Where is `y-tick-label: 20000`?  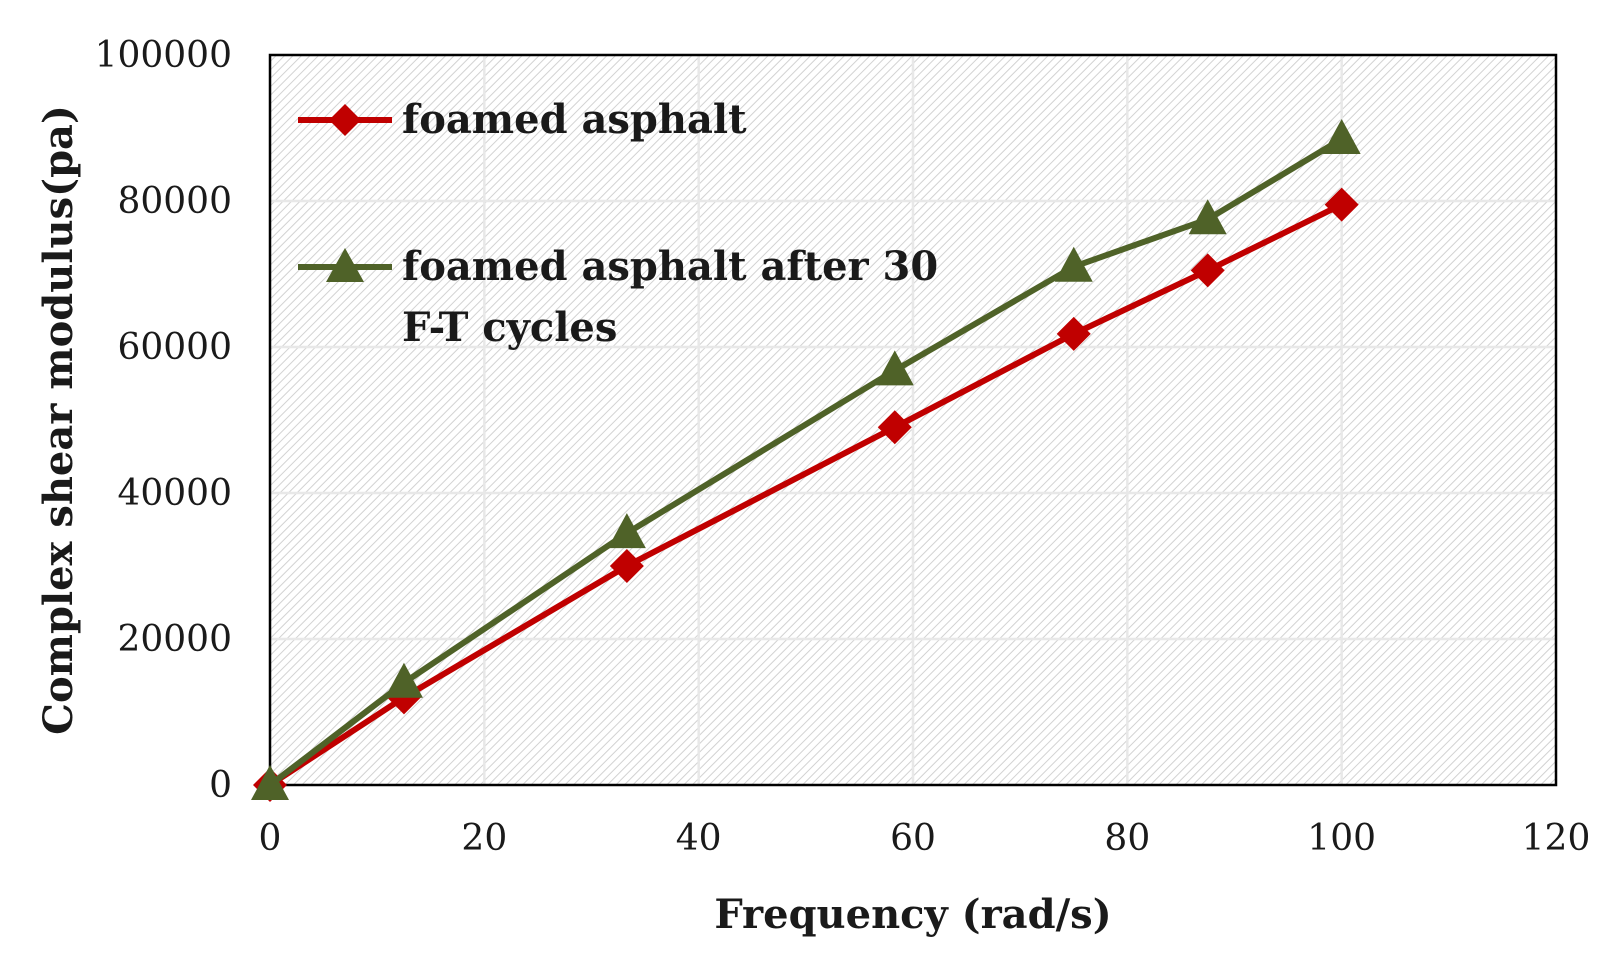
y-tick-label: 20000 is located at coordinates (174, 639).